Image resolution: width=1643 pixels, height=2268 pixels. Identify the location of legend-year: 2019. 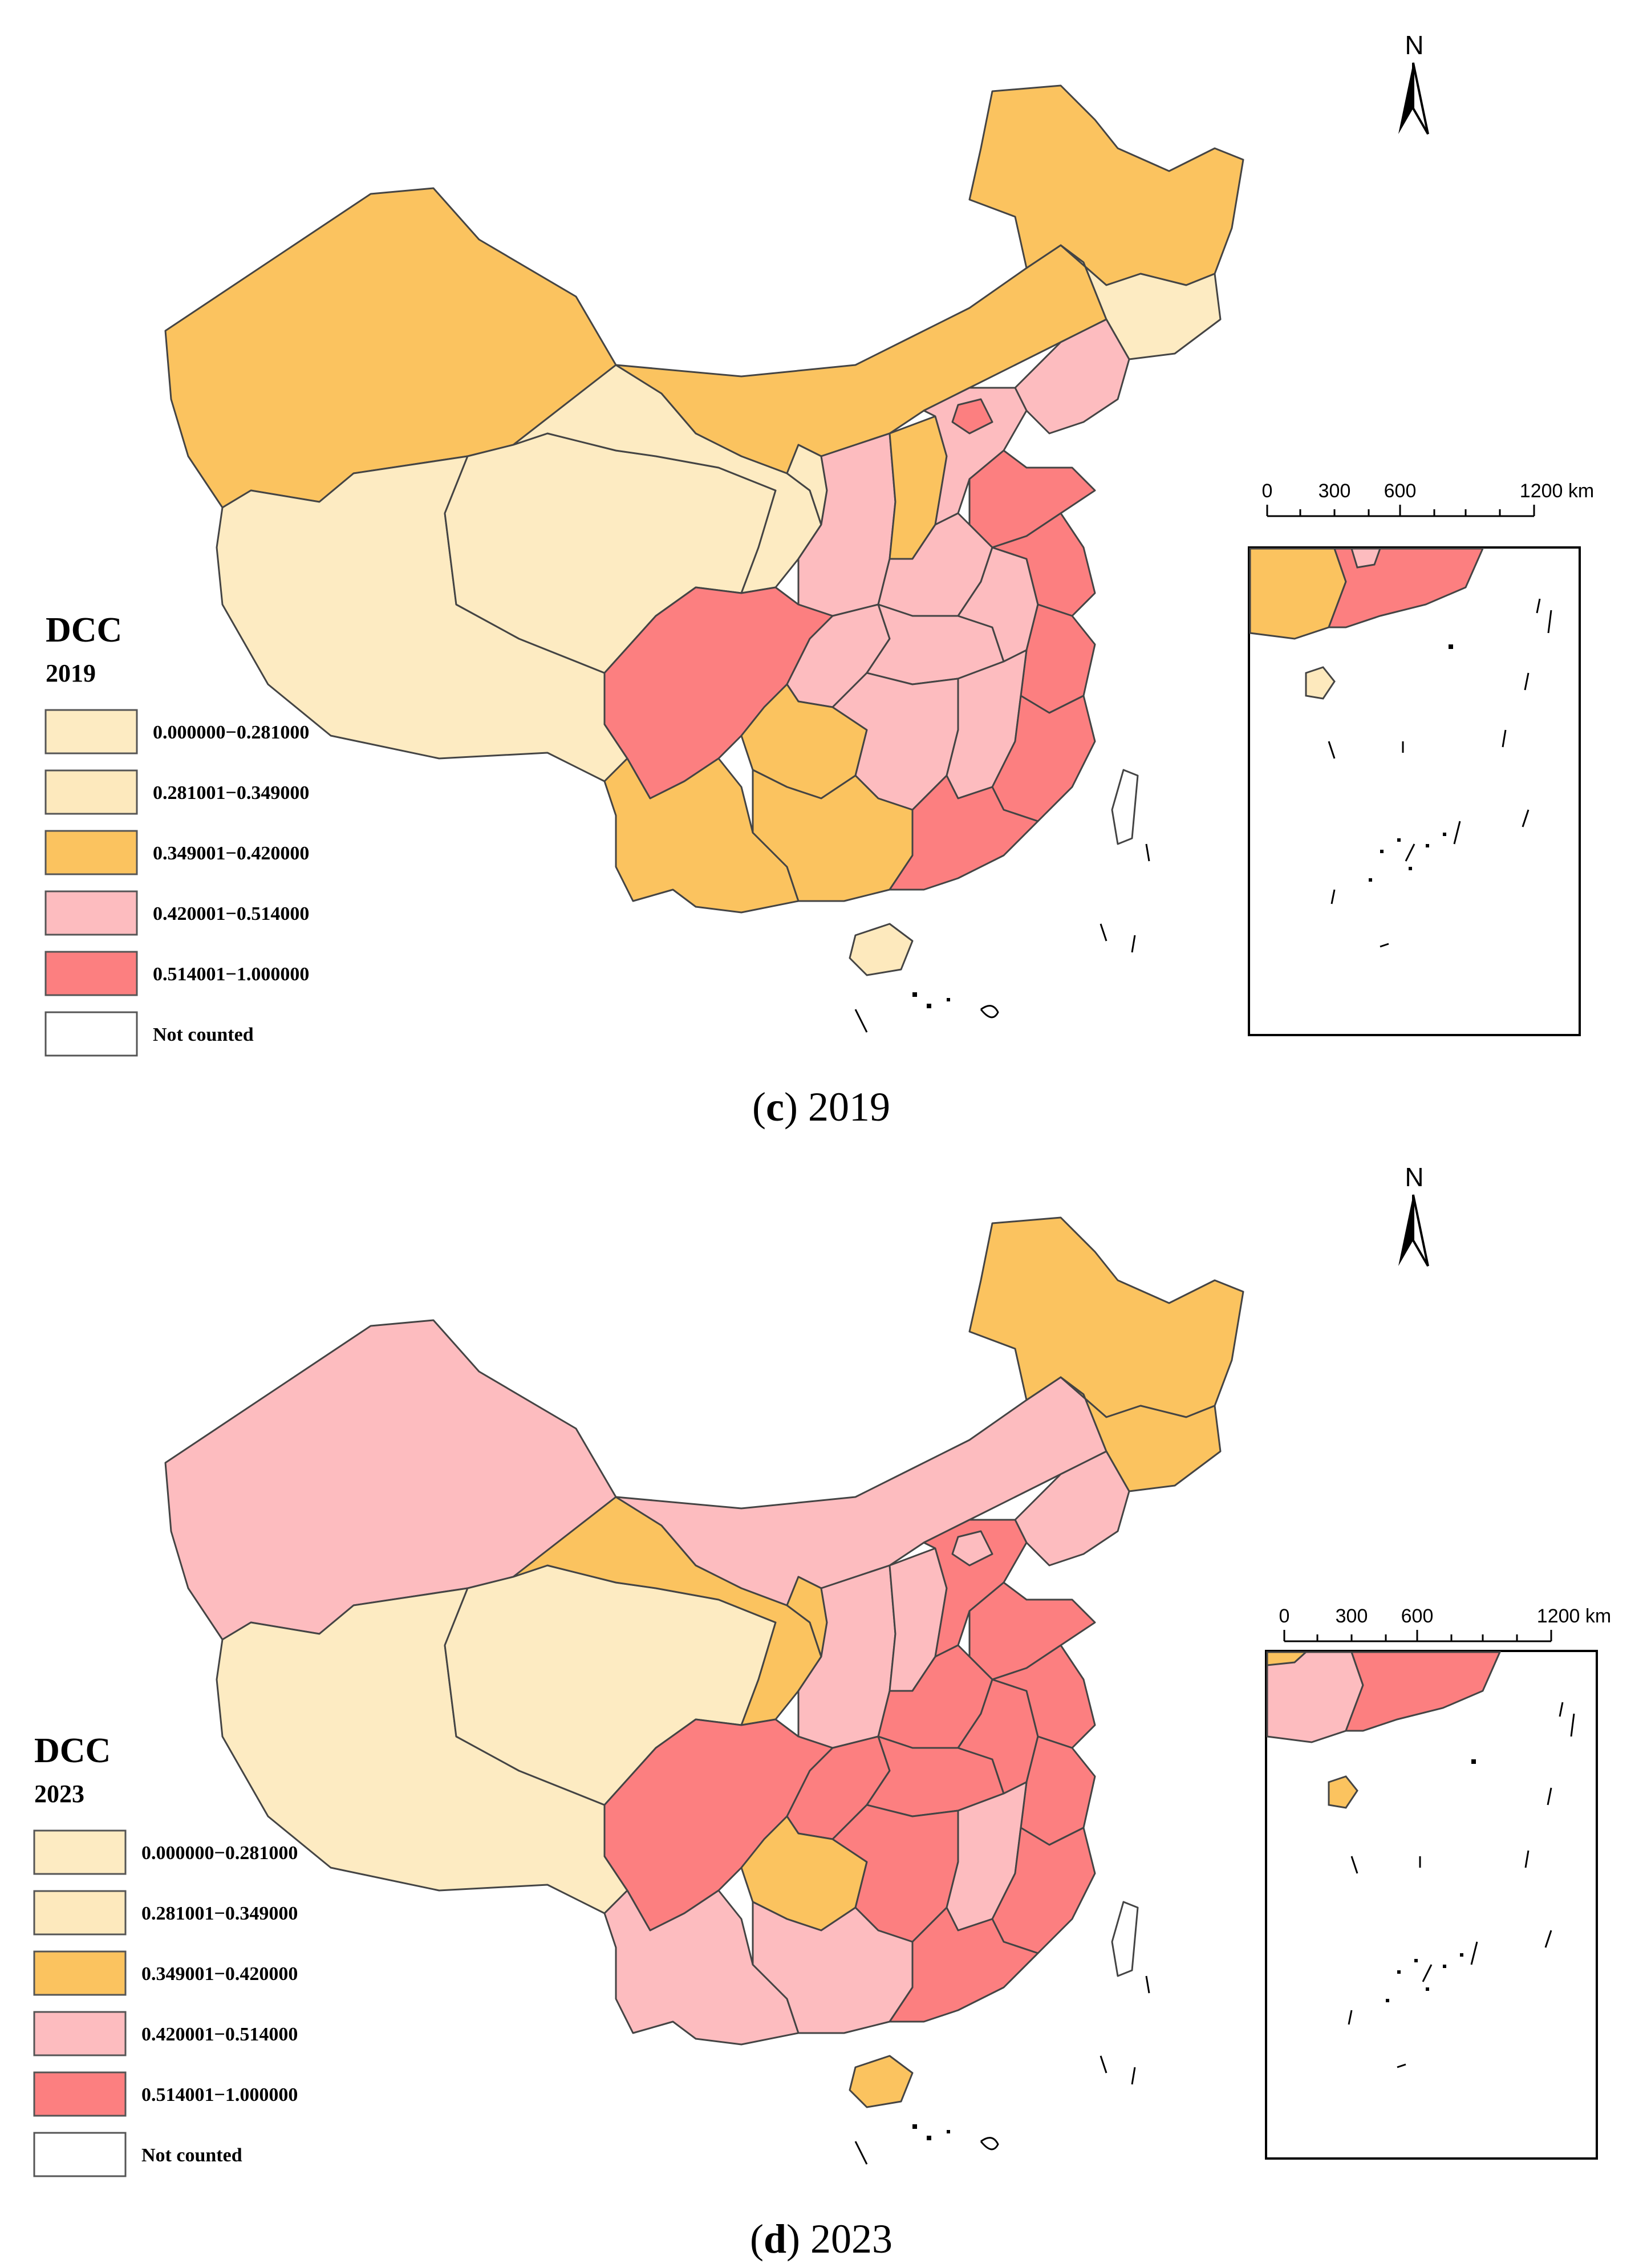
(71, 673).